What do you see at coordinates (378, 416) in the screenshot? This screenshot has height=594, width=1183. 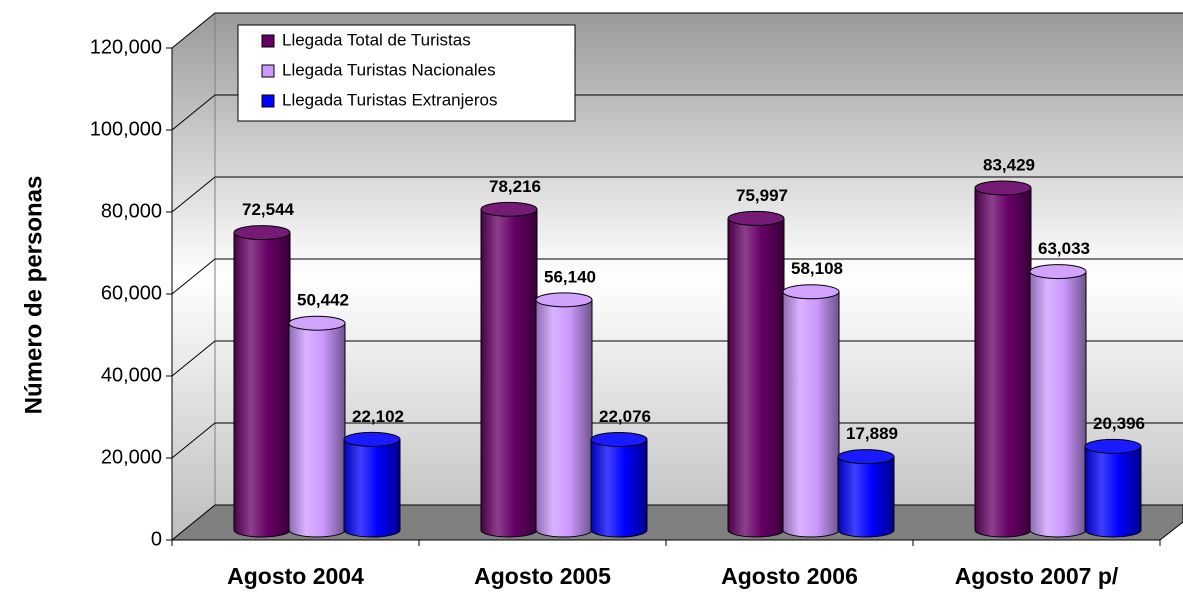 I see `data-label: 22,102` at bounding box center [378, 416].